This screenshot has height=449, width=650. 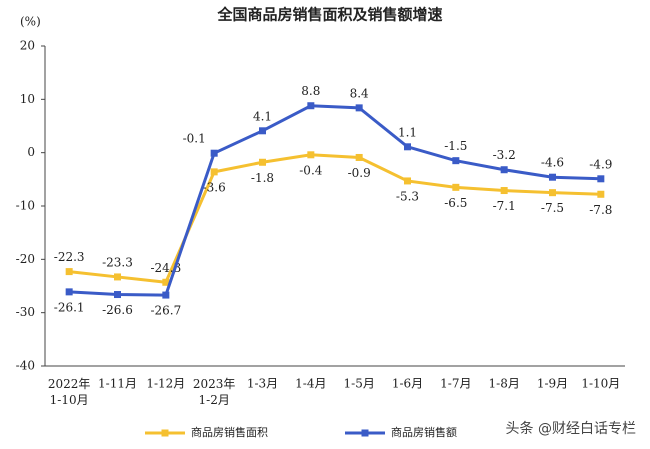 I want to click on value-label: -0.4, so click(x=311, y=170).